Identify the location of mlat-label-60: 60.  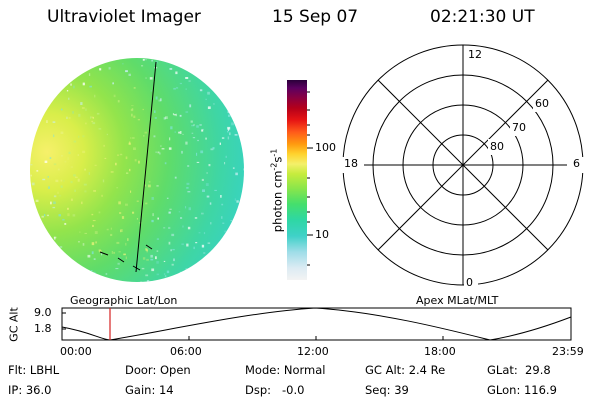
(542, 103).